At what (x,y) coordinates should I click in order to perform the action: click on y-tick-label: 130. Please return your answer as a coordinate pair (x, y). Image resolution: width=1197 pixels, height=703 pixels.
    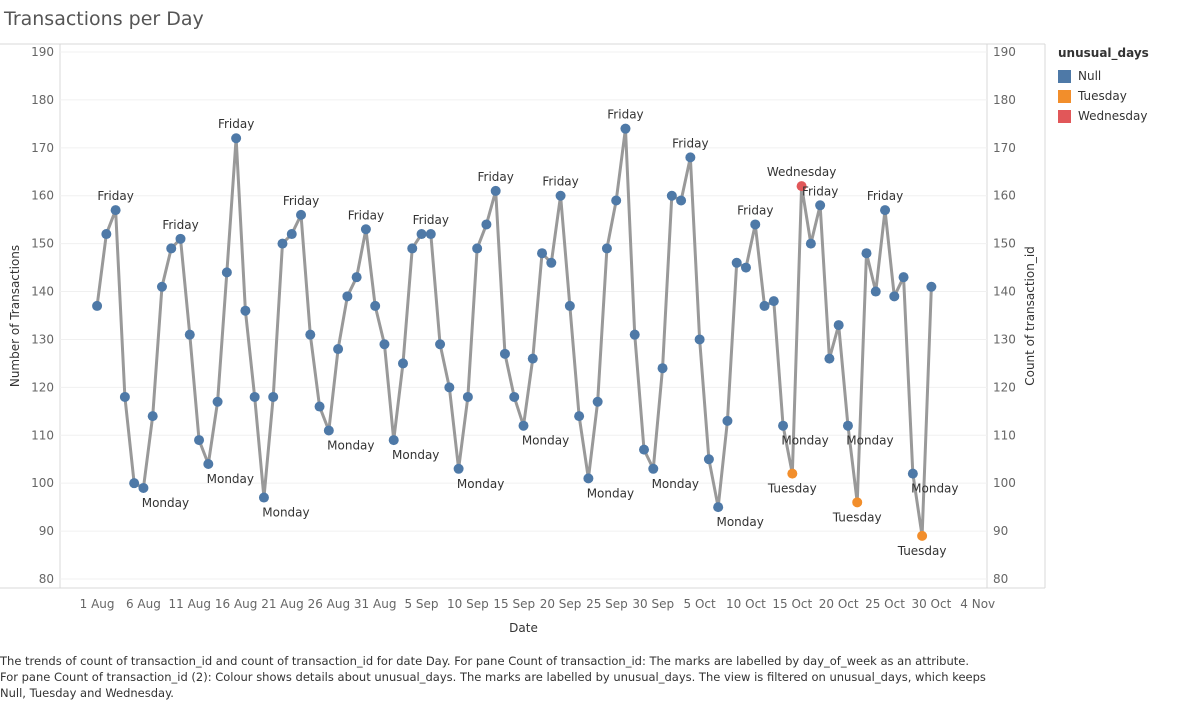
    Looking at the image, I should click on (42, 339).